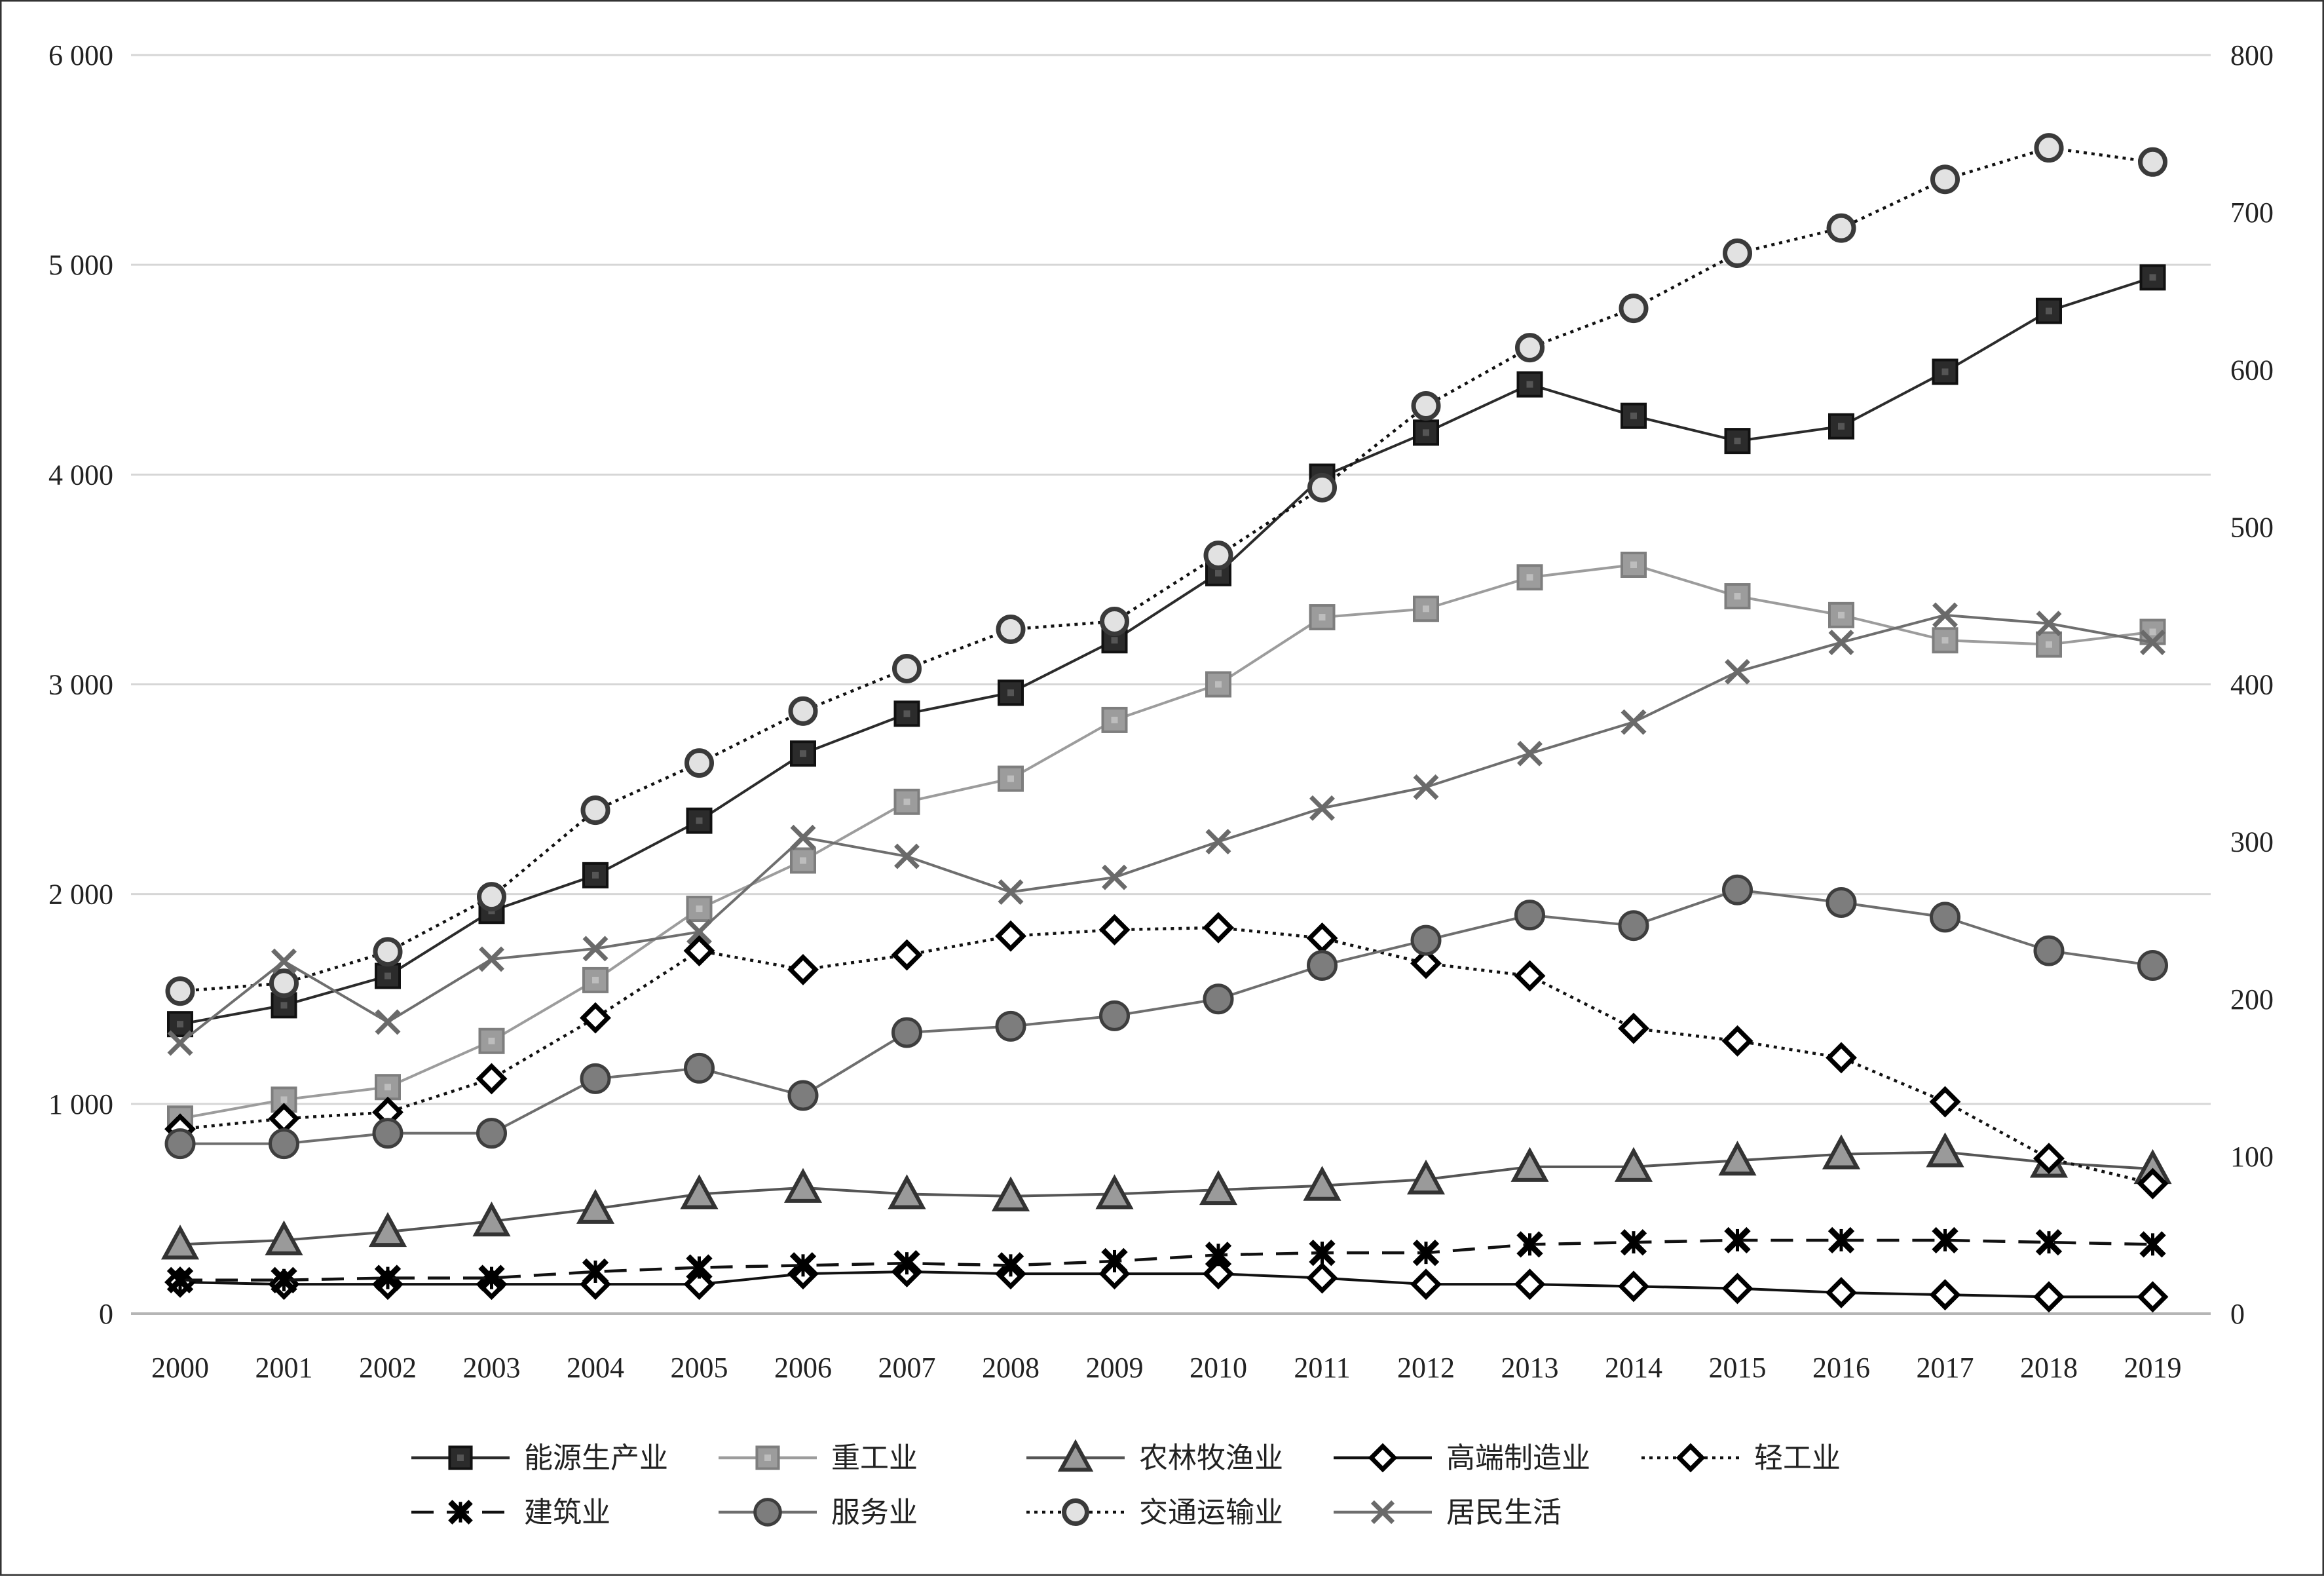 This screenshot has height=1579, width=2324. I want to click on legend-marker-center, so click(767, 1458).